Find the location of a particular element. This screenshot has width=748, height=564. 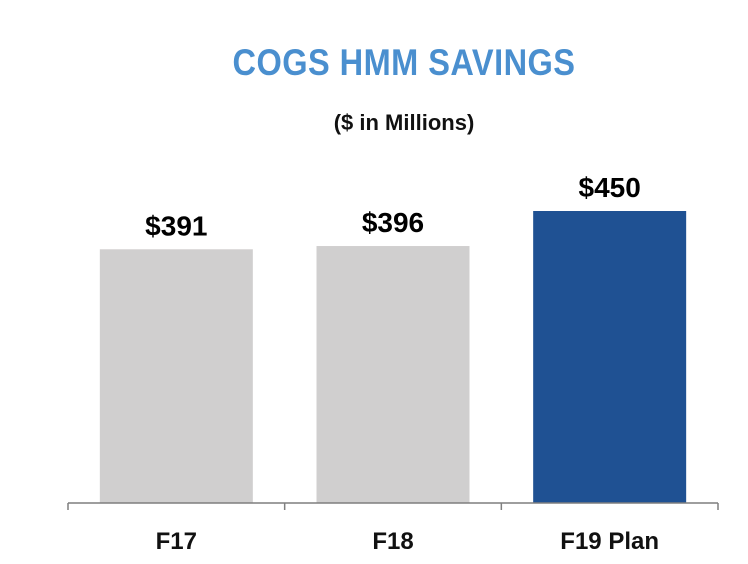

value-label-f19-plan: $450 is located at coordinates (610, 187).